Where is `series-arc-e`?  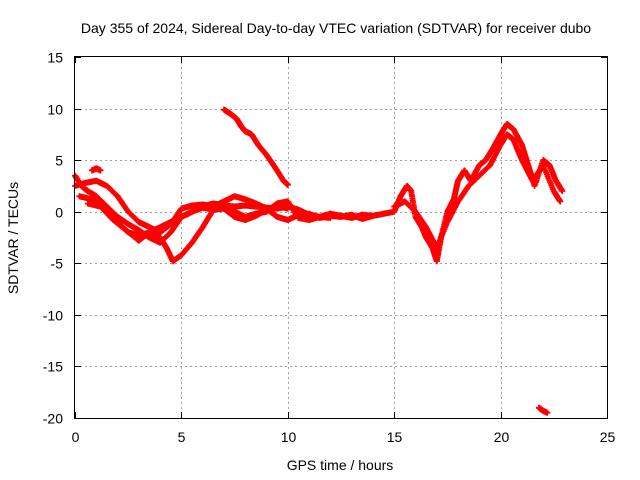
series-arc-e is located at coordinates (96, 169).